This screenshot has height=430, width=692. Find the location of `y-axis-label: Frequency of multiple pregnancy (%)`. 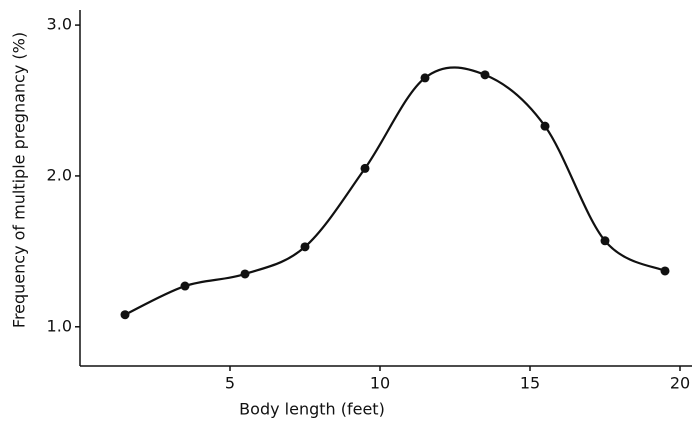

y-axis-label: Frequency of multiple pregnancy (%) is located at coordinates (19, 180).